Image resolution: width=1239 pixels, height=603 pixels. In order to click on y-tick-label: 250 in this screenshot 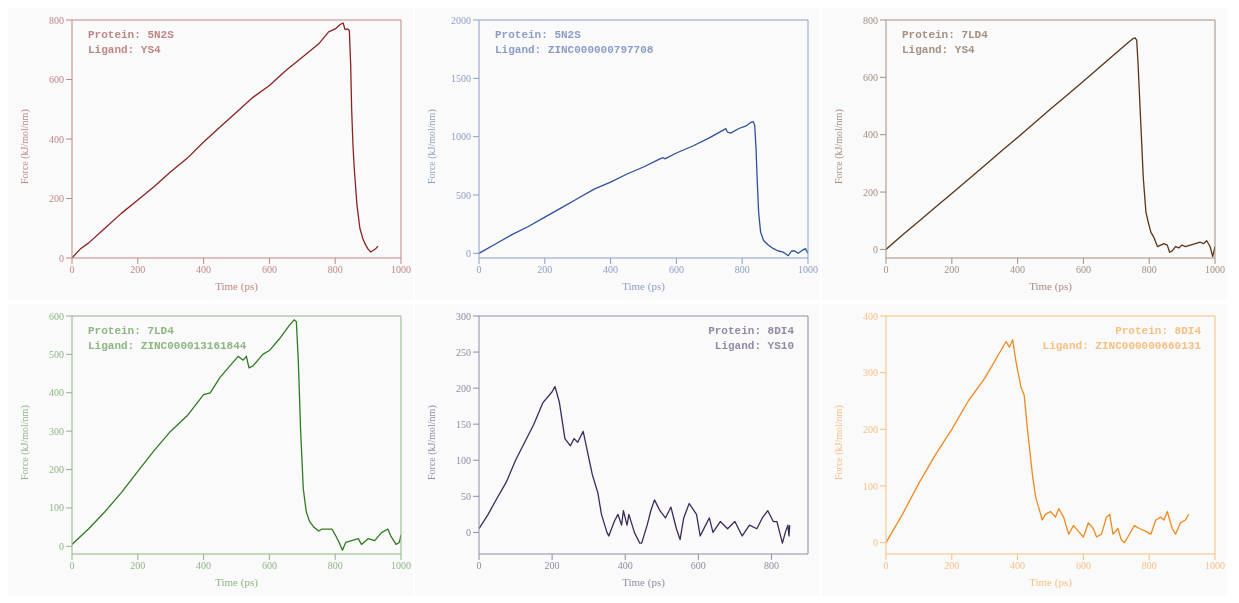, I will do `click(463, 352)`.